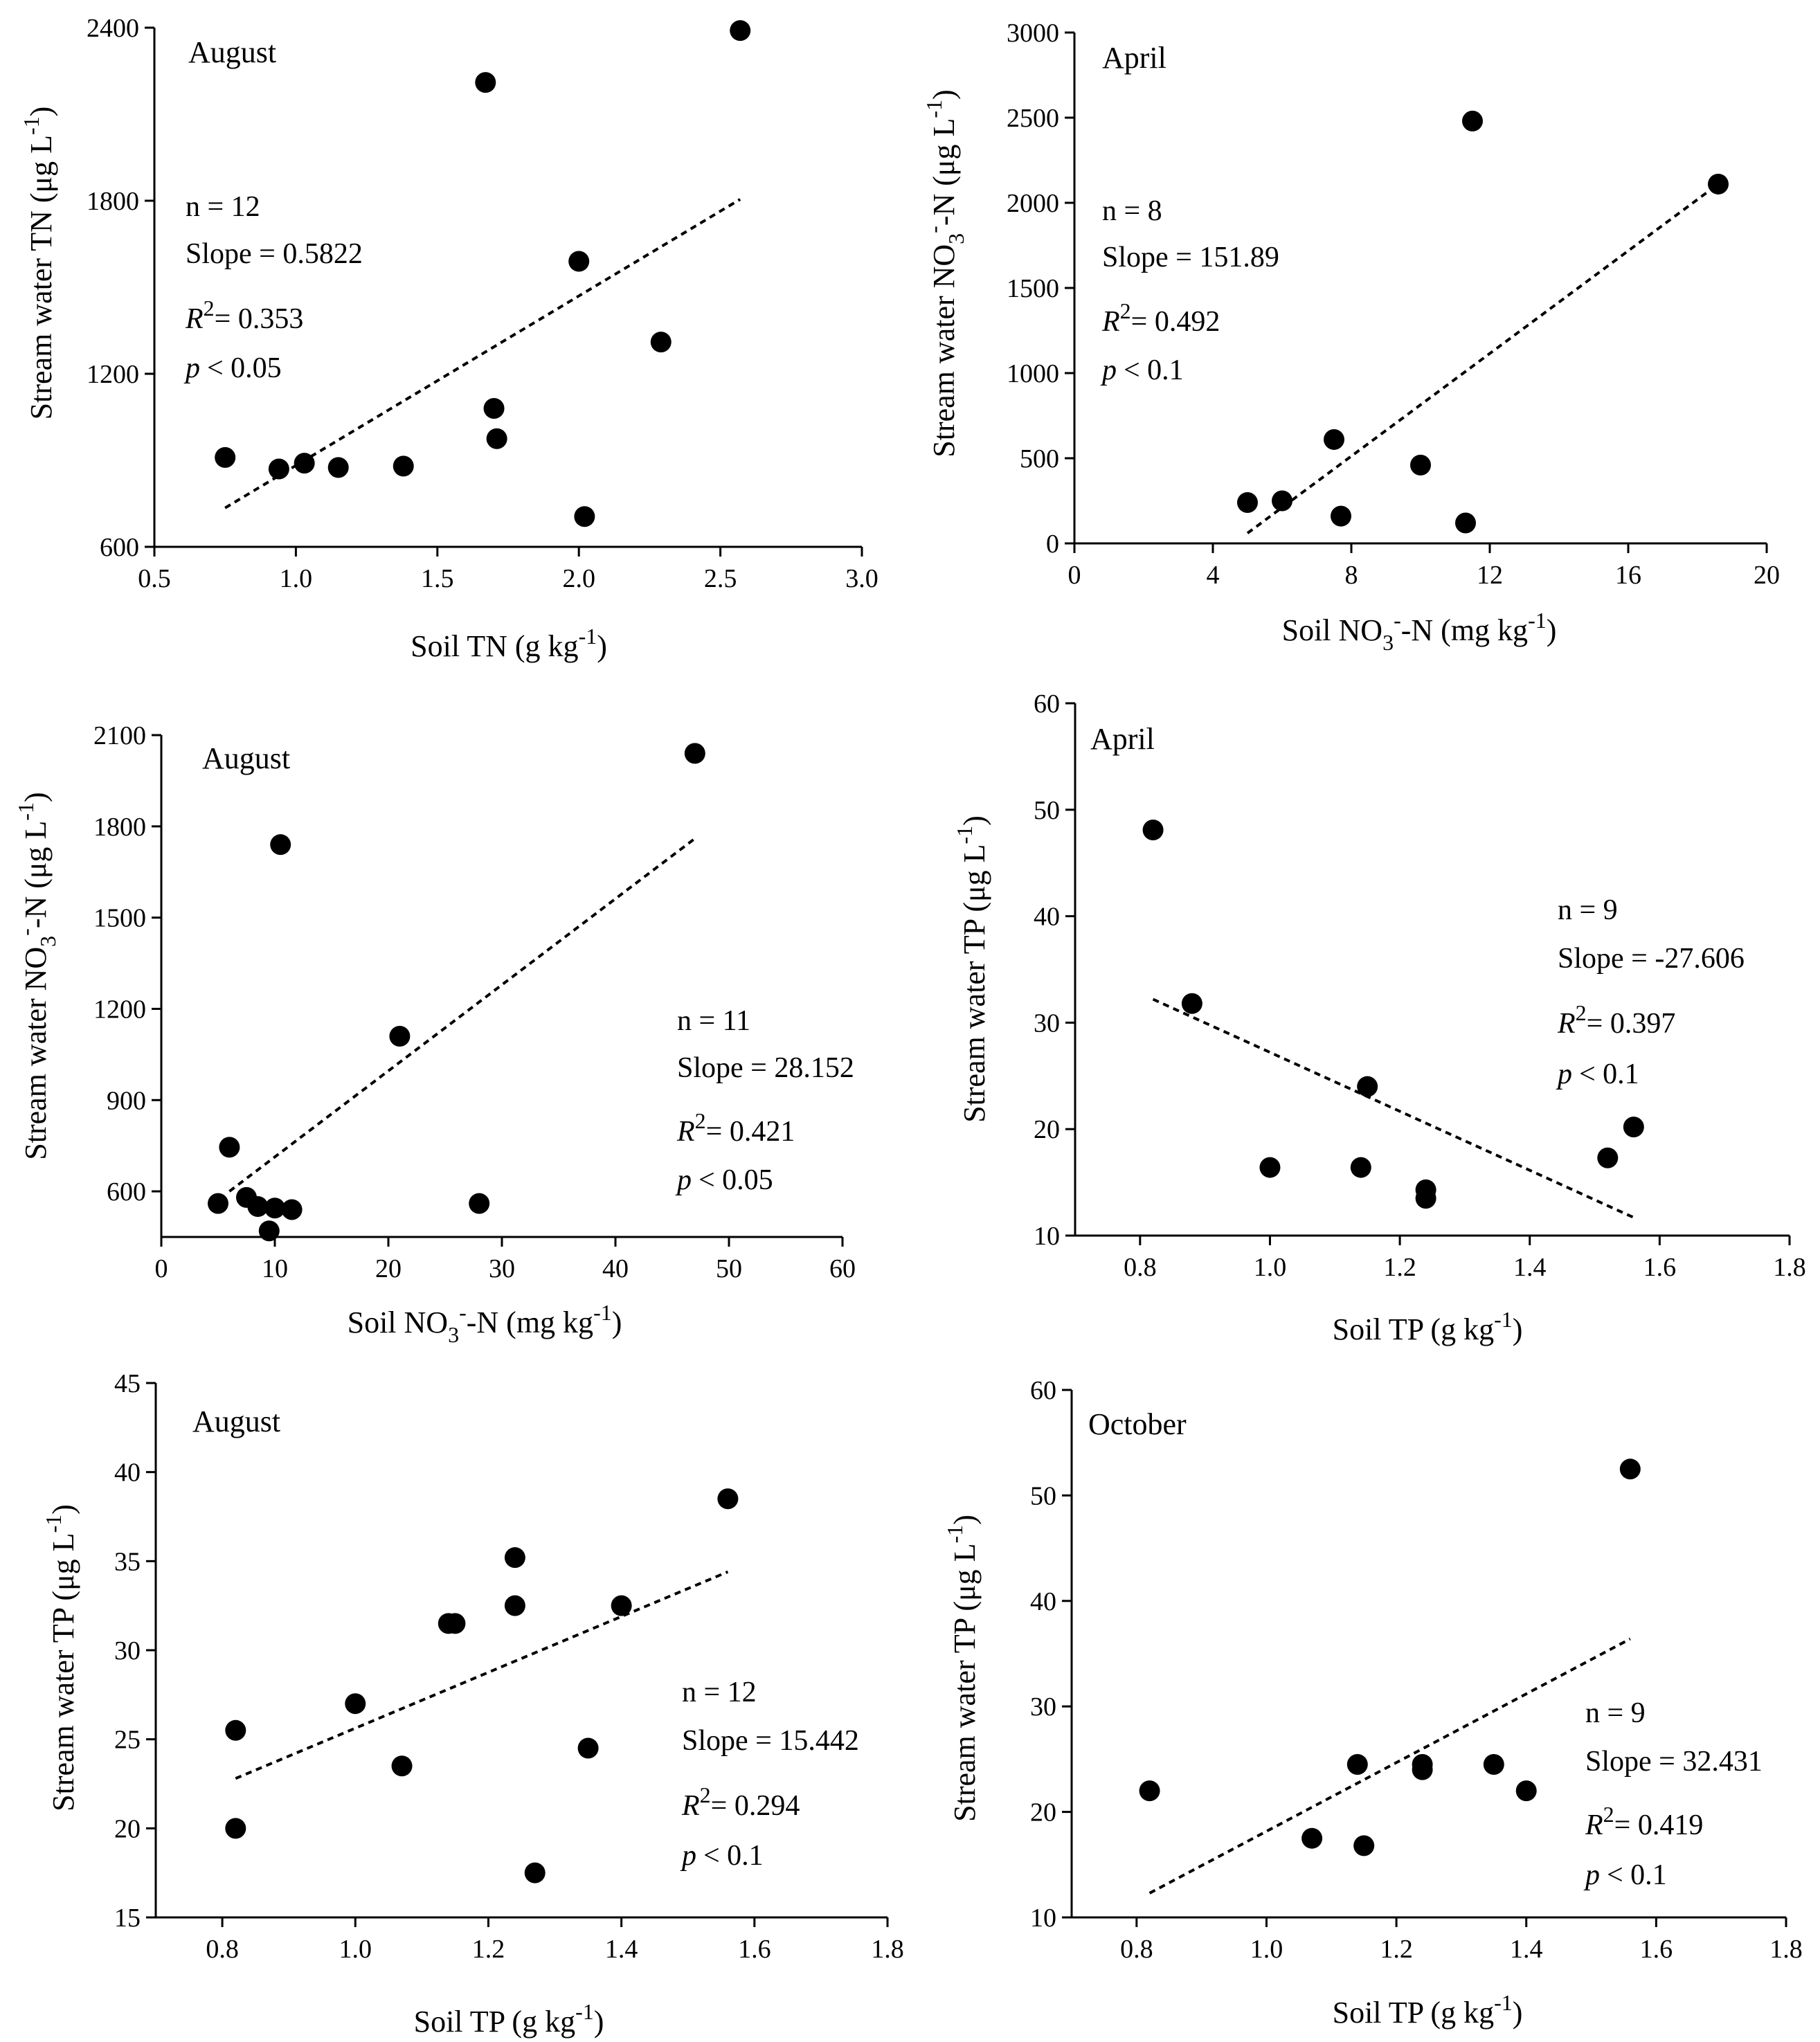 The height and width of the screenshot is (2042, 1820). I want to click on y-tick-label: 600, so click(119, 547).